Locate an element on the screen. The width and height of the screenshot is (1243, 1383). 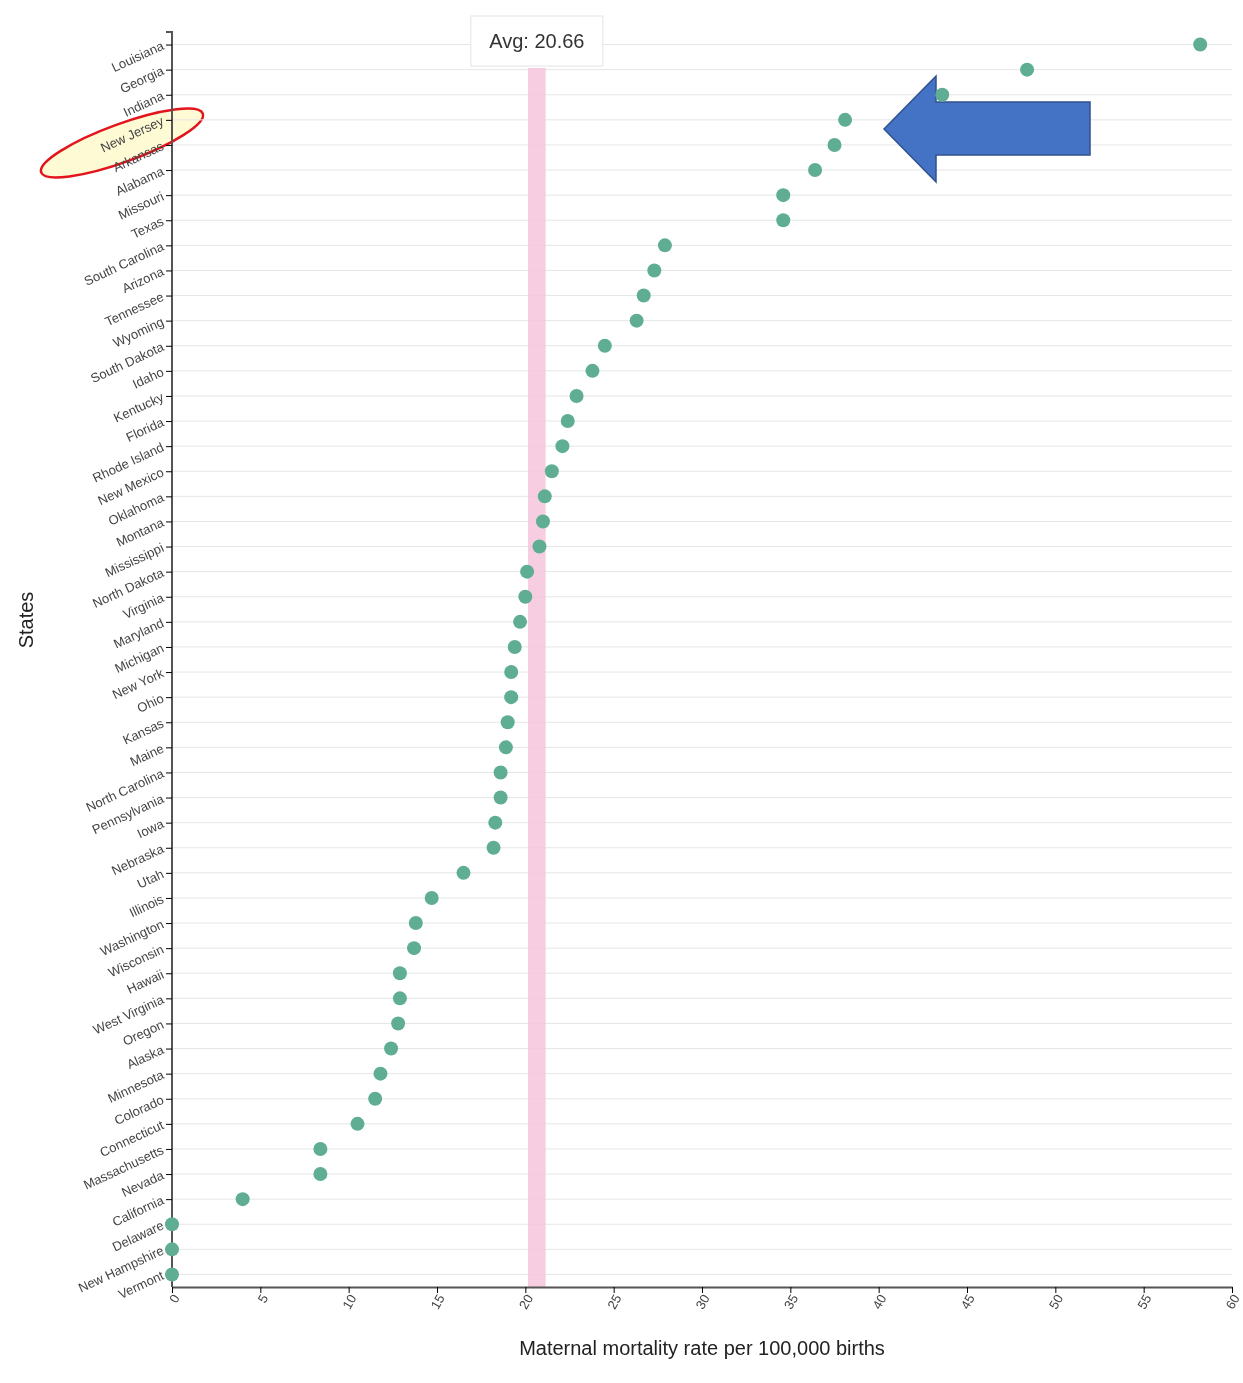
x-tick-label: 10 is located at coordinates (349, 1301).